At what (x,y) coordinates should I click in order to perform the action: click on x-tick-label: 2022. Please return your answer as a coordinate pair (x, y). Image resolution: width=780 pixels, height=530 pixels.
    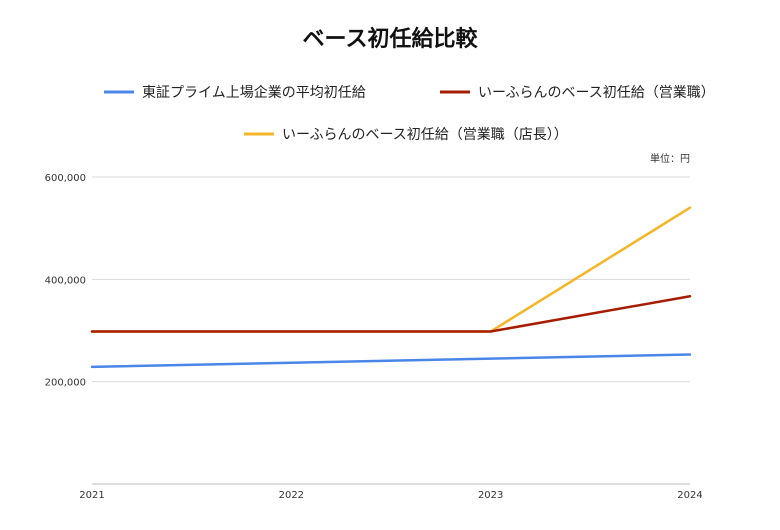
    Looking at the image, I should click on (291, 495).